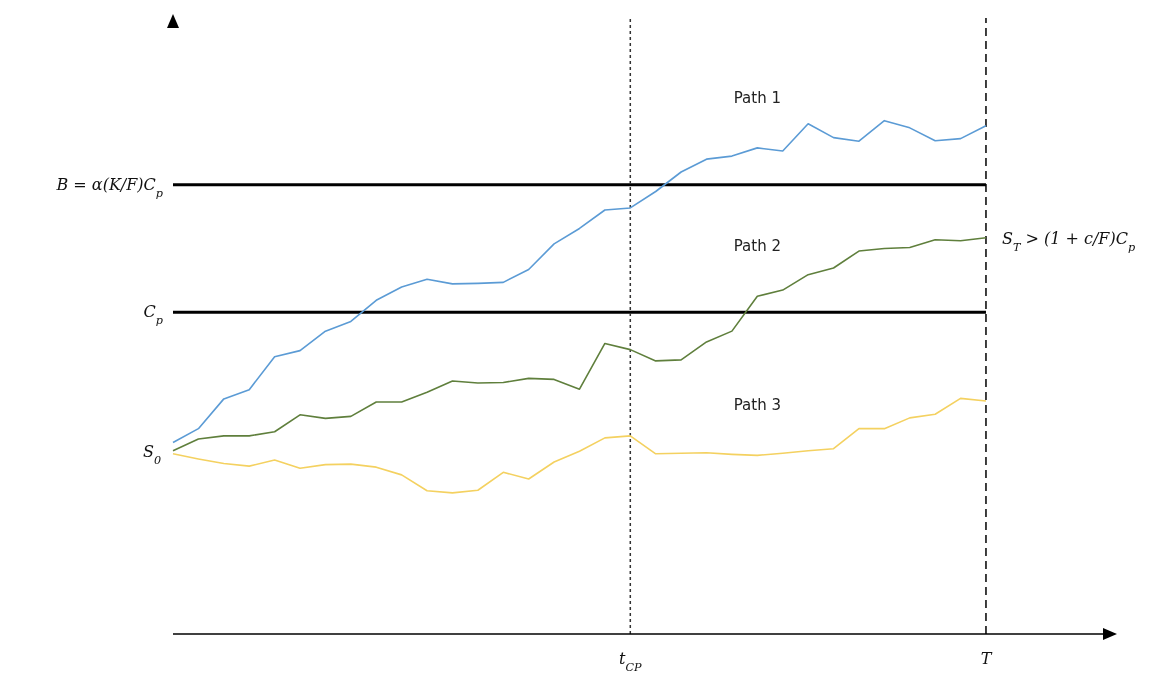  Describe the element at coordinates (1068, 241) in the screenshot. I see `annotation: S$_{T}$ > (1 + c/F)C$_{p}$` at that location.